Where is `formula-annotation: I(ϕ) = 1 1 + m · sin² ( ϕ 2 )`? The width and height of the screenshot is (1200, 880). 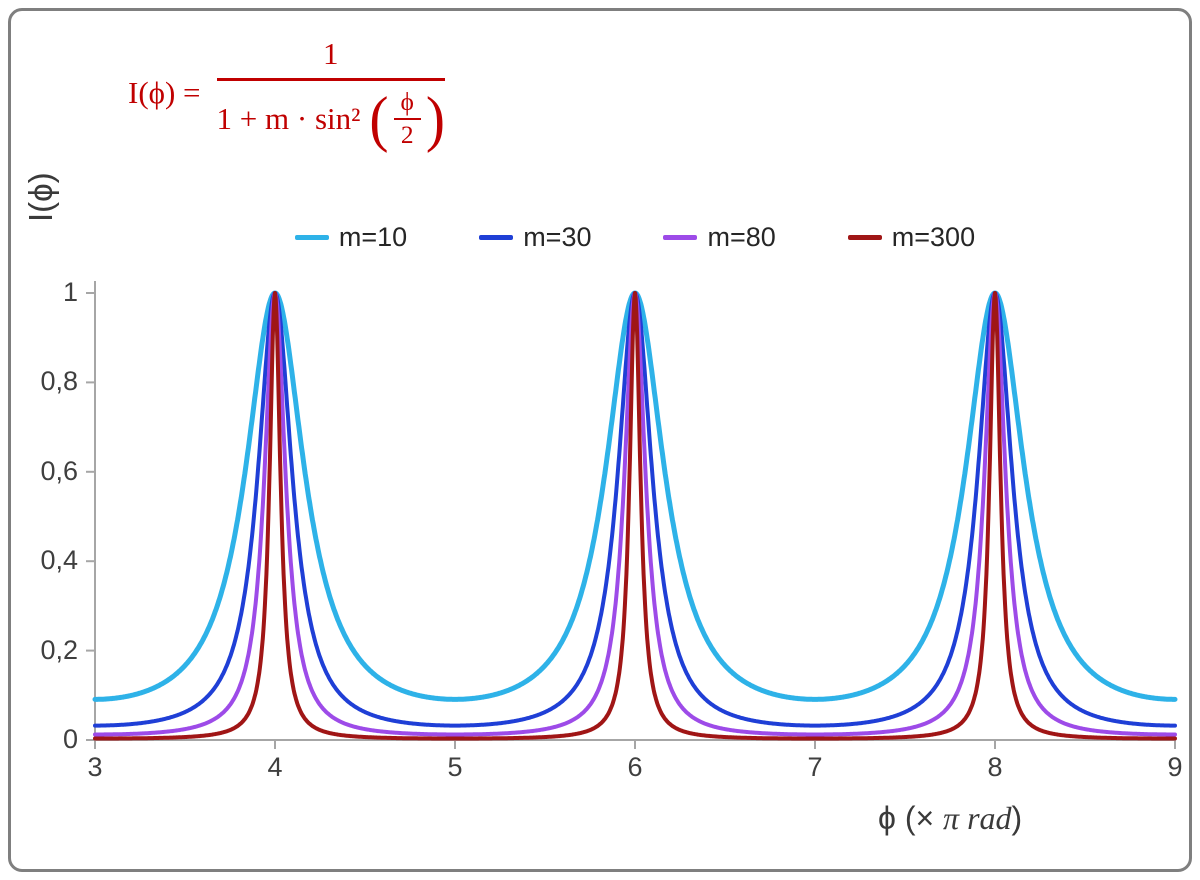
formula-annotation: I(ϕ) = 1 1 + m · sin² ( ϕ 2 ) is located at coordinates (287, 93).